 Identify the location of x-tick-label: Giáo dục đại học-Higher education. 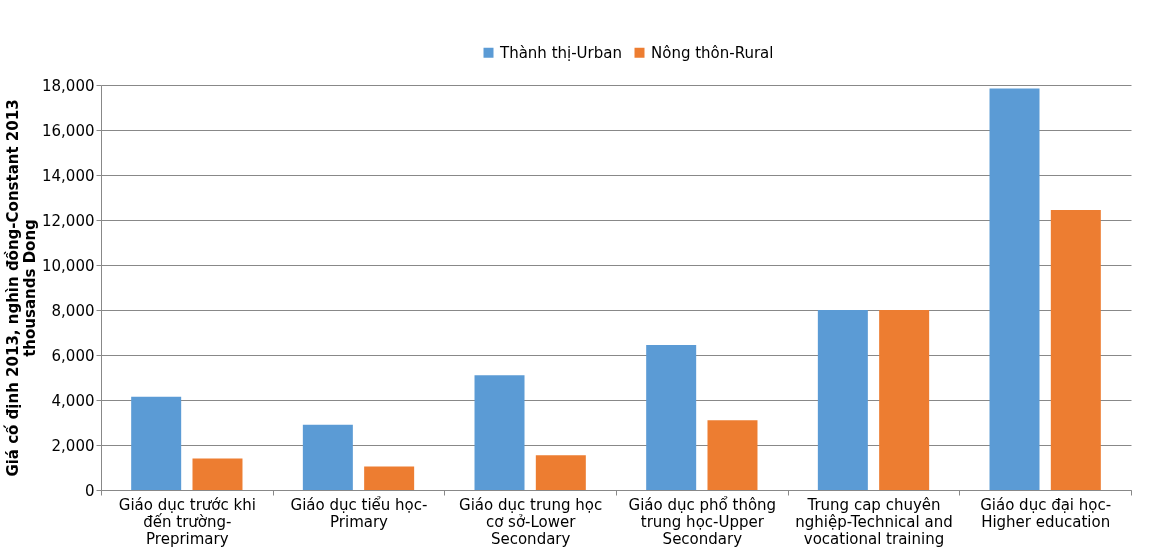
(1046, 513).